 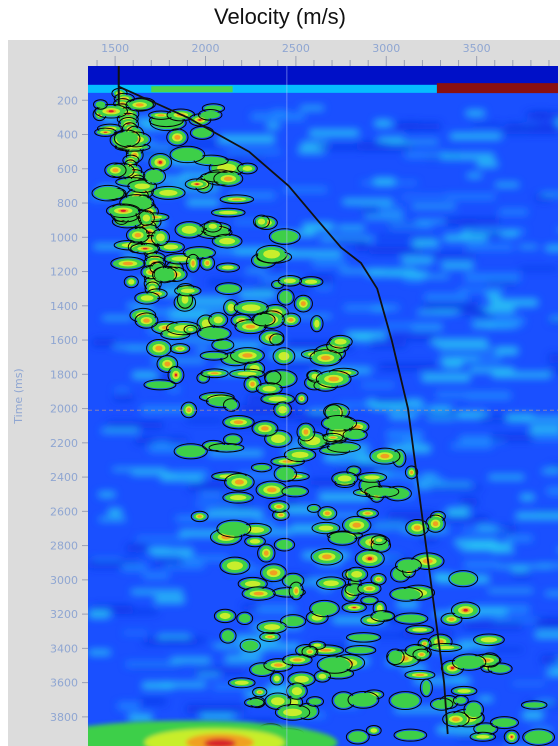 What do you see at coordinates (64, 409) in the screenshot?
I see `y-tick-label-2000: 2000` at bounding box center [64, 409].